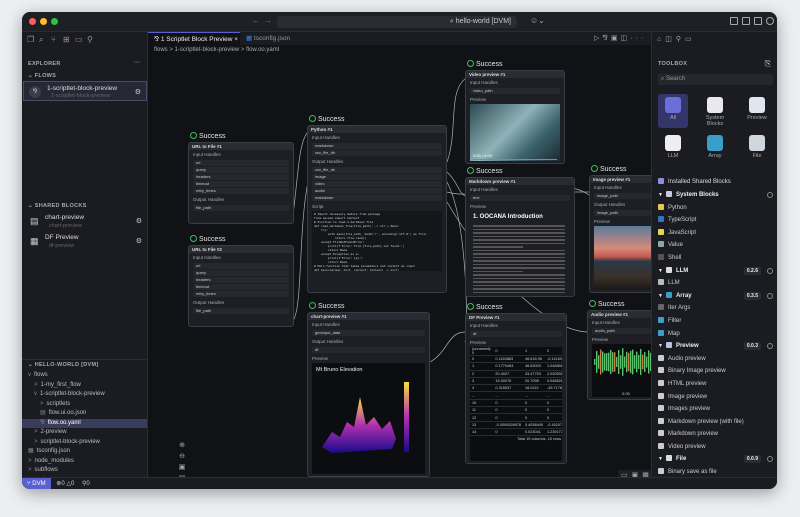 The height and width of the screenshot is (517, 800). What do you see at coordinates (757, 145) in the screenshot?
I see `toolbox-category-file: File` at bounding box center [757, 145].